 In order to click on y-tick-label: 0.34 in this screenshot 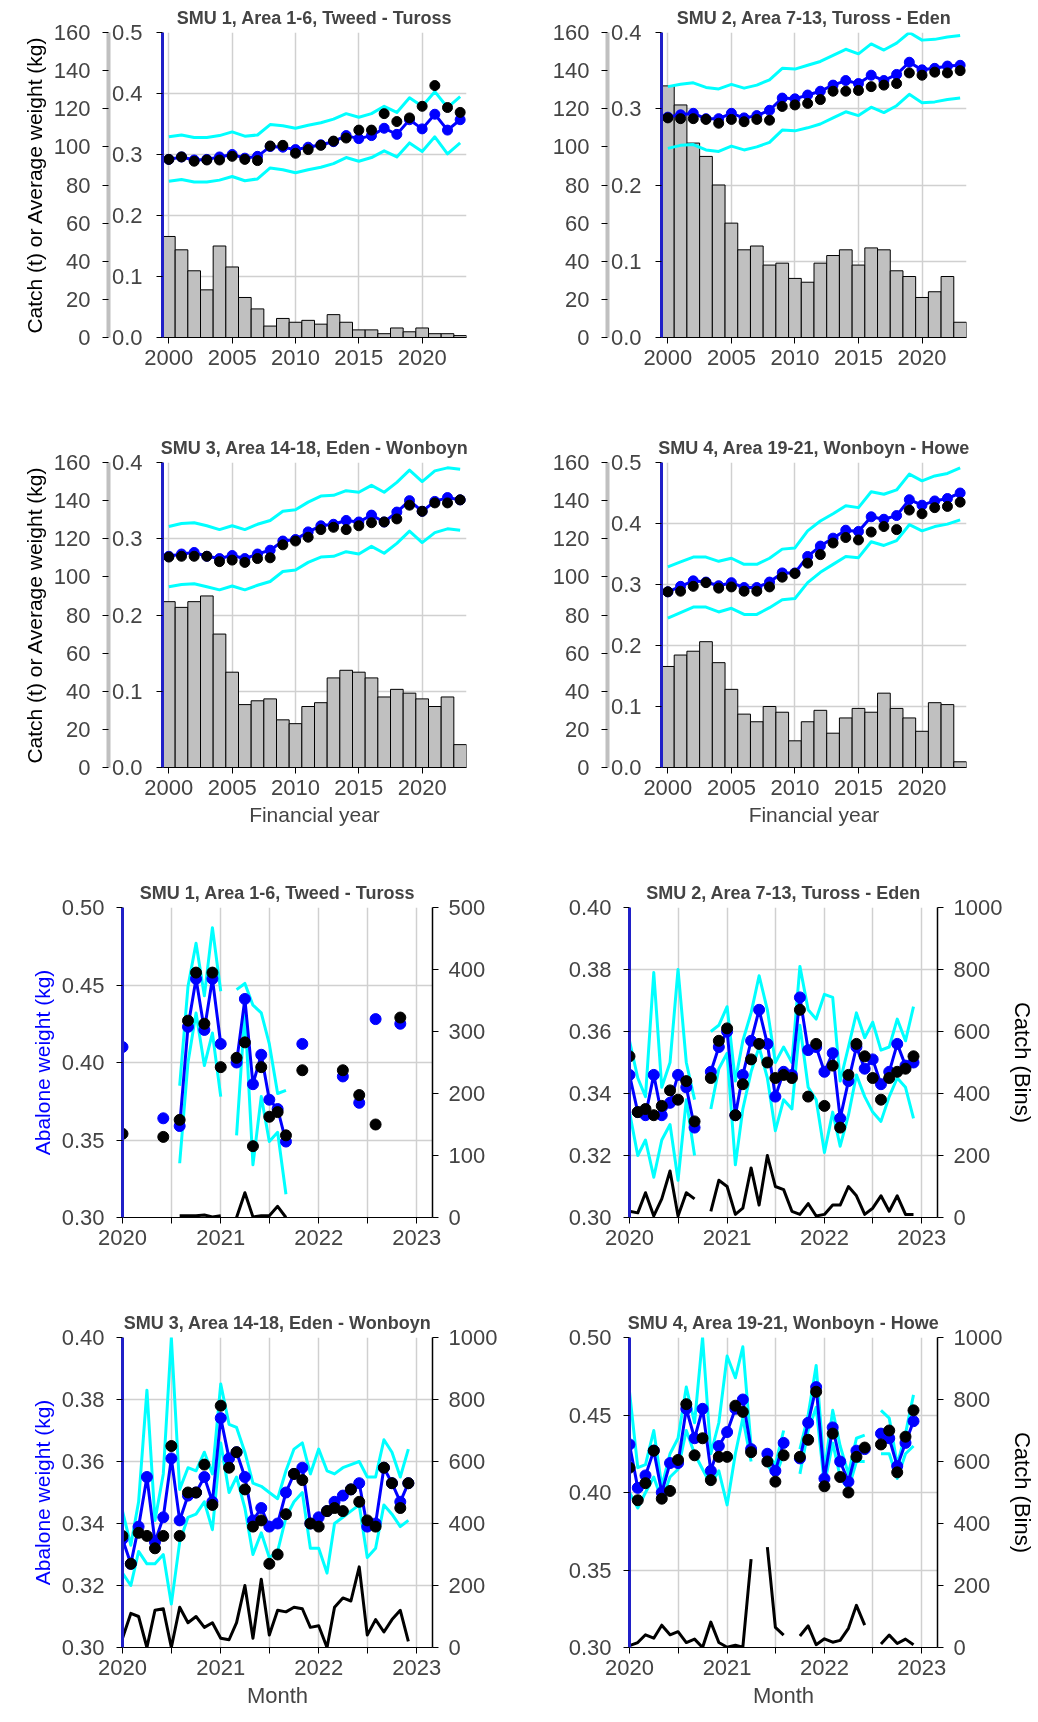, I will do `click(83, 1523)`.